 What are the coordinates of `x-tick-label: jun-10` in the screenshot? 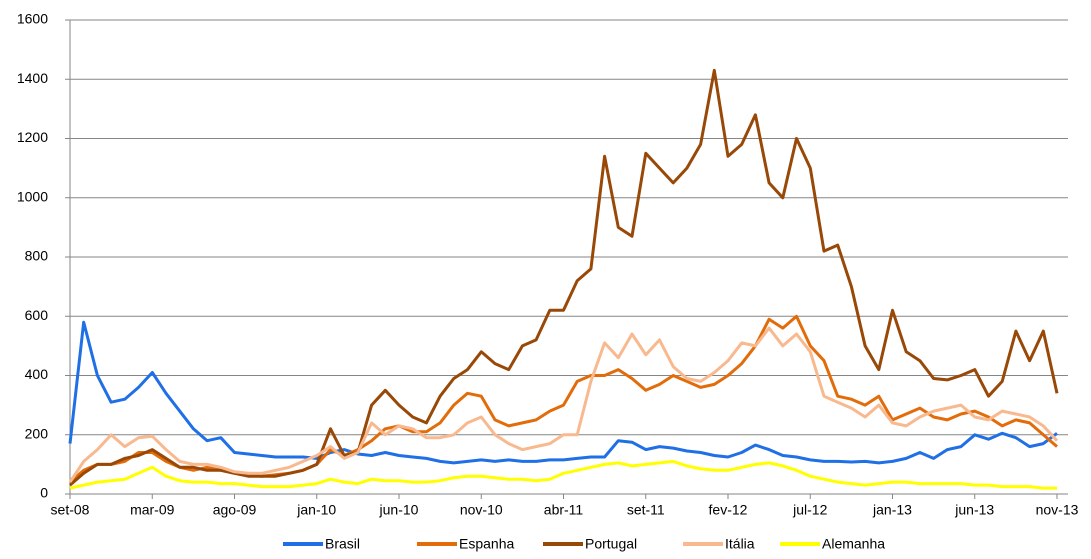 It's located at (399, 510).